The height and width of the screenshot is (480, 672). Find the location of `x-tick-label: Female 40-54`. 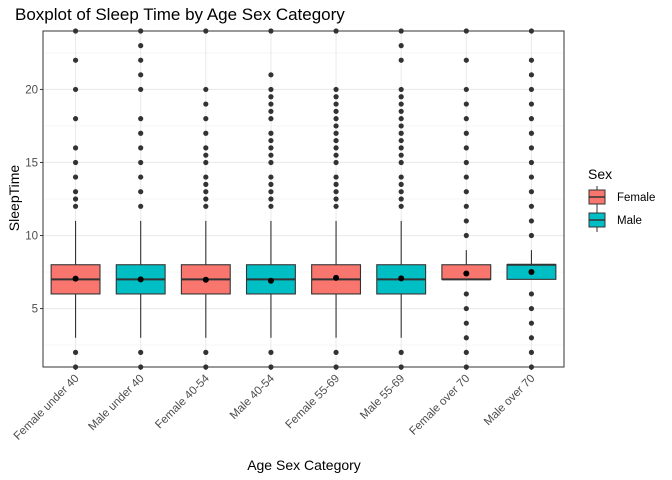

x-tick-label: Female 40-54 is located at coordinates (182, 401).